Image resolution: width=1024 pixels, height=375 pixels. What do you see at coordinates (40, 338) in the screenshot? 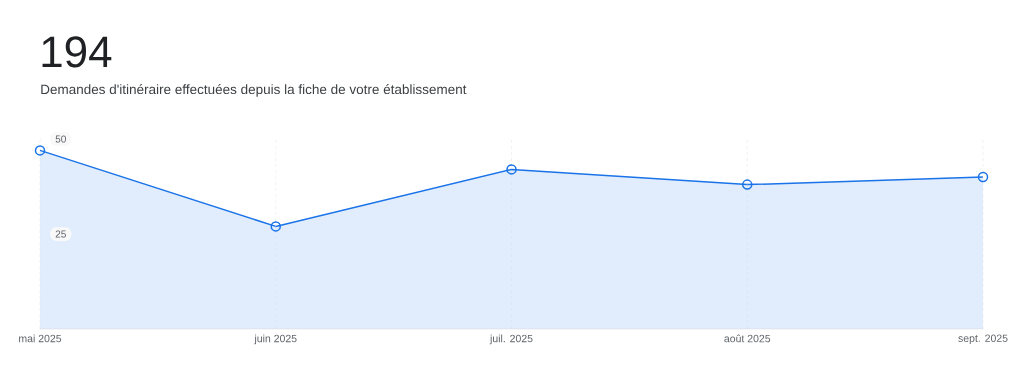
I see `x-tick-label: mai 2025` at bounding box center [40, 338].